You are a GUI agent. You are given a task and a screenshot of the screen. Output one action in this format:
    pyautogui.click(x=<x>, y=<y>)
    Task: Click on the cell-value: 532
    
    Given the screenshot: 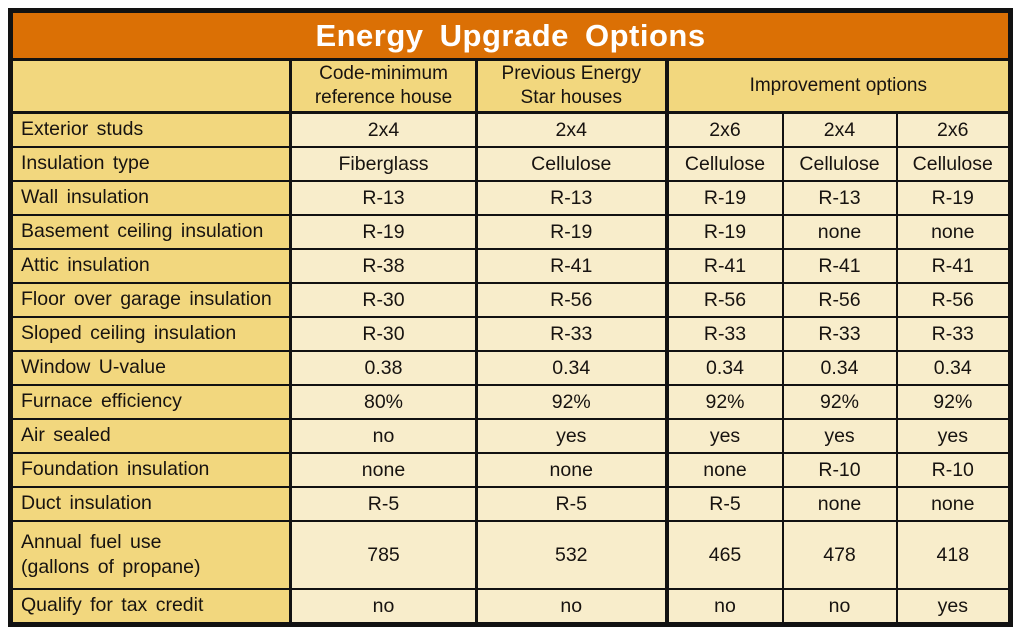 What is the action you would take?
    pyautogui.click(x=572, y=555)
    